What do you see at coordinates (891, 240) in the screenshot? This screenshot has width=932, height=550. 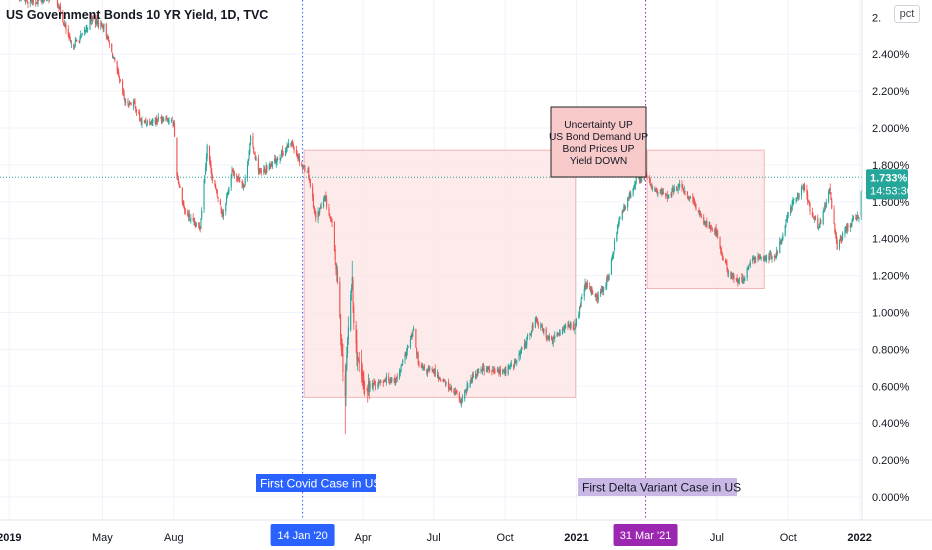 I see `price-tick-label: 1.400%` at bounding box center [891, 240].